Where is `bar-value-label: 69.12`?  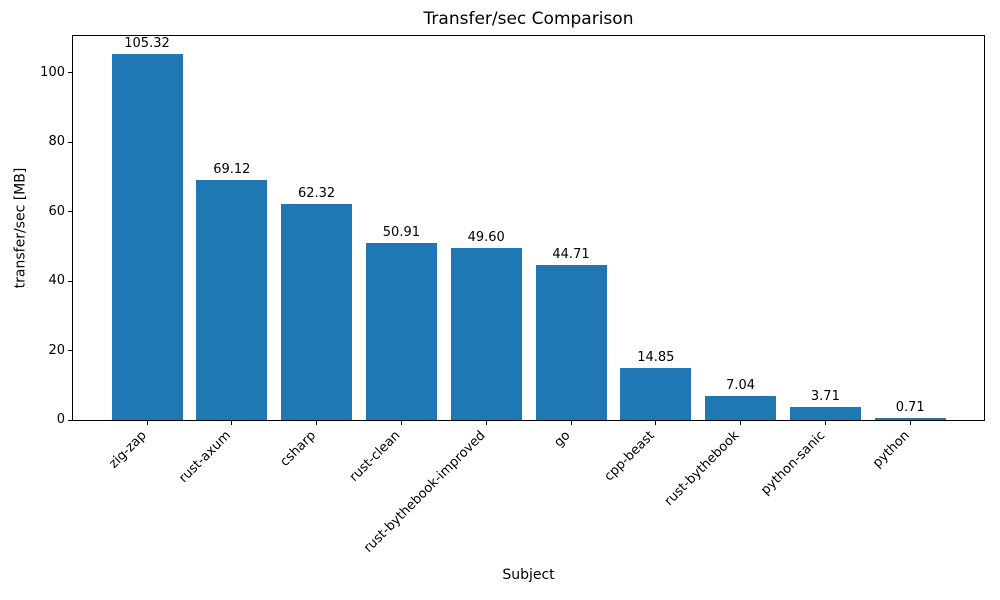 bar-value-label: 69.12 is located at coordinates (232, 169).